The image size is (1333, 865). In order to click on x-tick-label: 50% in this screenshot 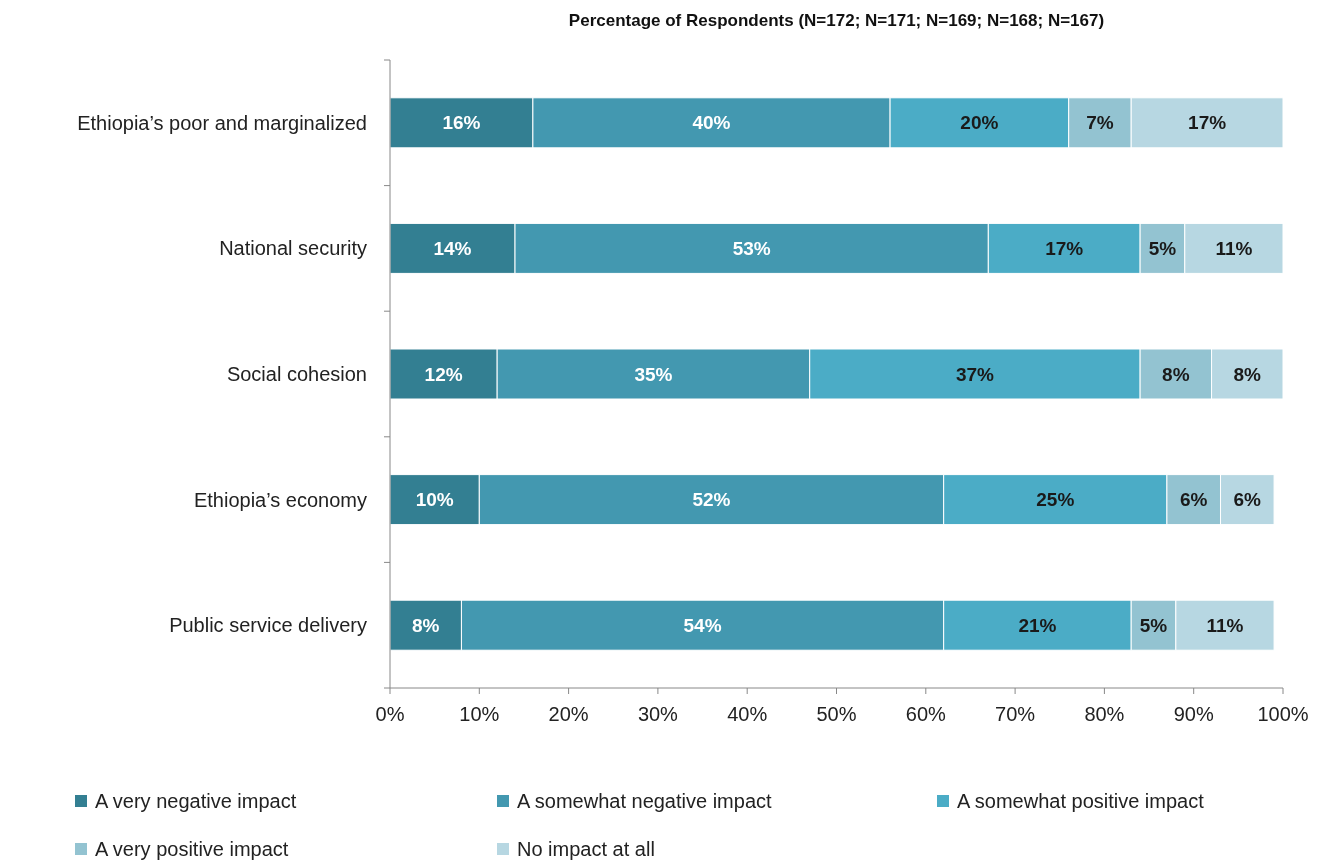, I will do `click(836, 714)`.